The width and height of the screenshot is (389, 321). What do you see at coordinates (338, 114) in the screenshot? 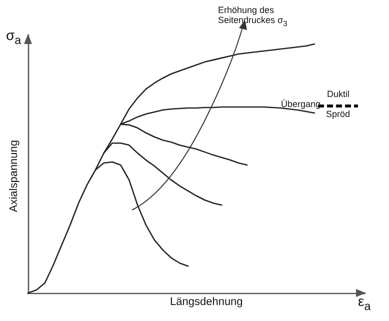
I see `annotation: Spröd` at bounding box center [338, 114].